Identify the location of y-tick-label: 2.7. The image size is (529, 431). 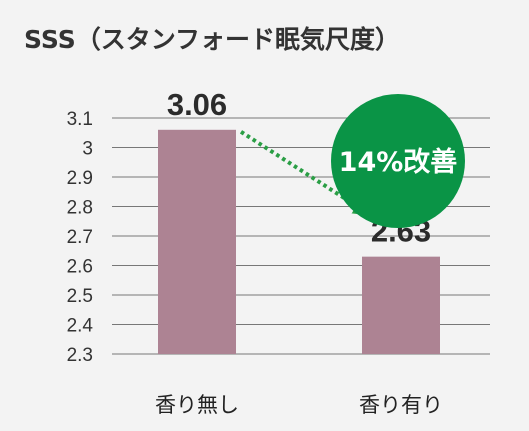
(80, 237).